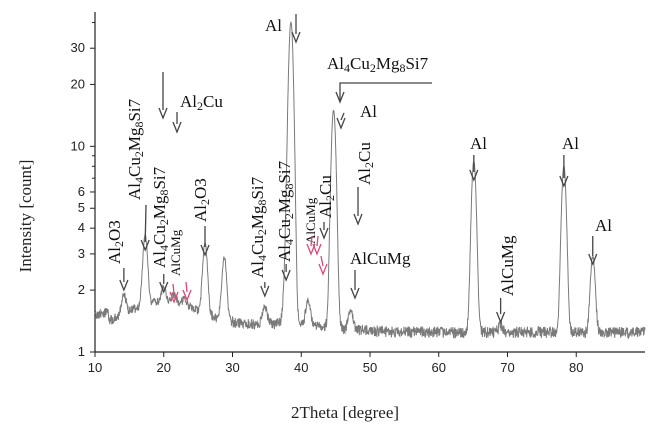 Image resolution: width=649 pixels, height=428 pixels. What do you see at coordinates (285, 211) in the screenshot?
I see `label-al4cu2mg8si7-4: Al4Cu2Mg8Si7` at bounding box center [285, 211].